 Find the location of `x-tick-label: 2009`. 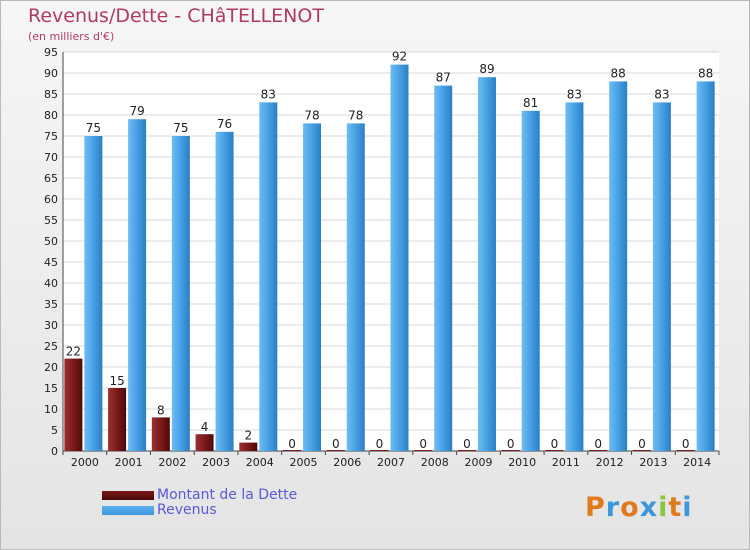

x-tick-label: 2009 is located at coordinates (478, 462).